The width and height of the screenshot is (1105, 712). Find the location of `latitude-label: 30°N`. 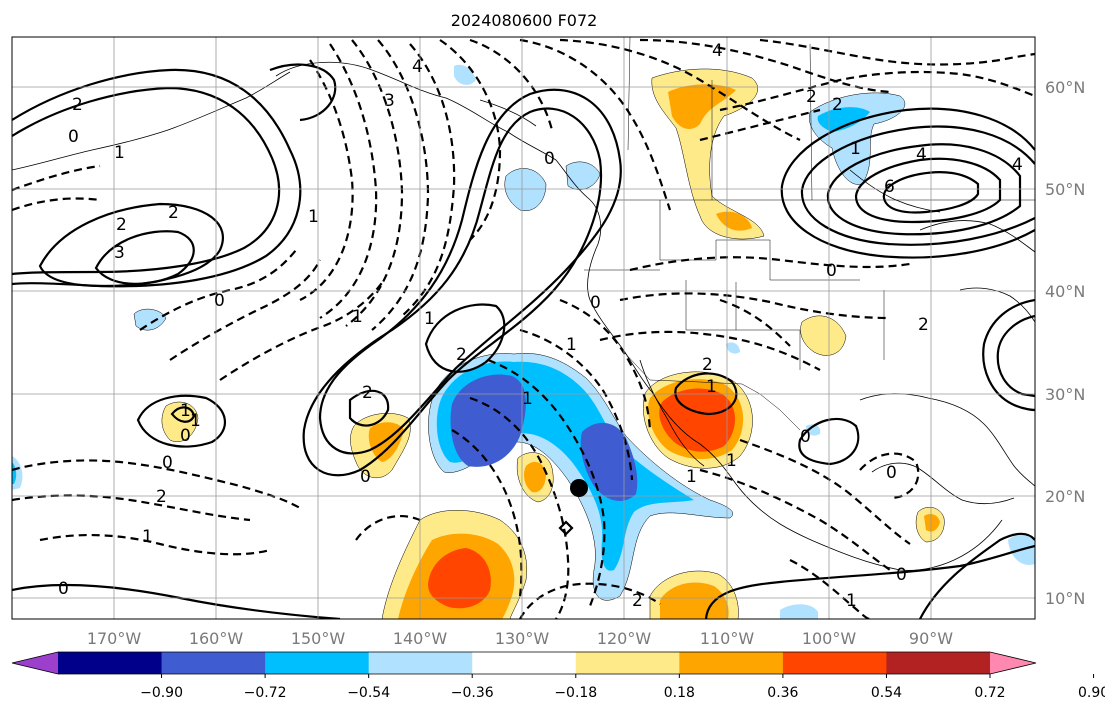

latitude-label: 30°N is located at coordinates (1065, 394).